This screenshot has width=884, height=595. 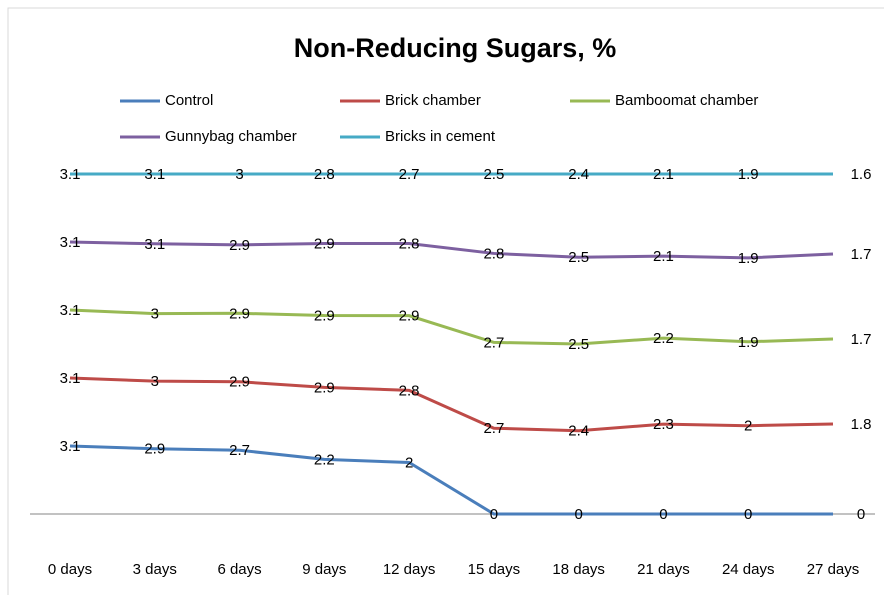 I want to click on data-label: 1.6, so click(x=861, y=174).